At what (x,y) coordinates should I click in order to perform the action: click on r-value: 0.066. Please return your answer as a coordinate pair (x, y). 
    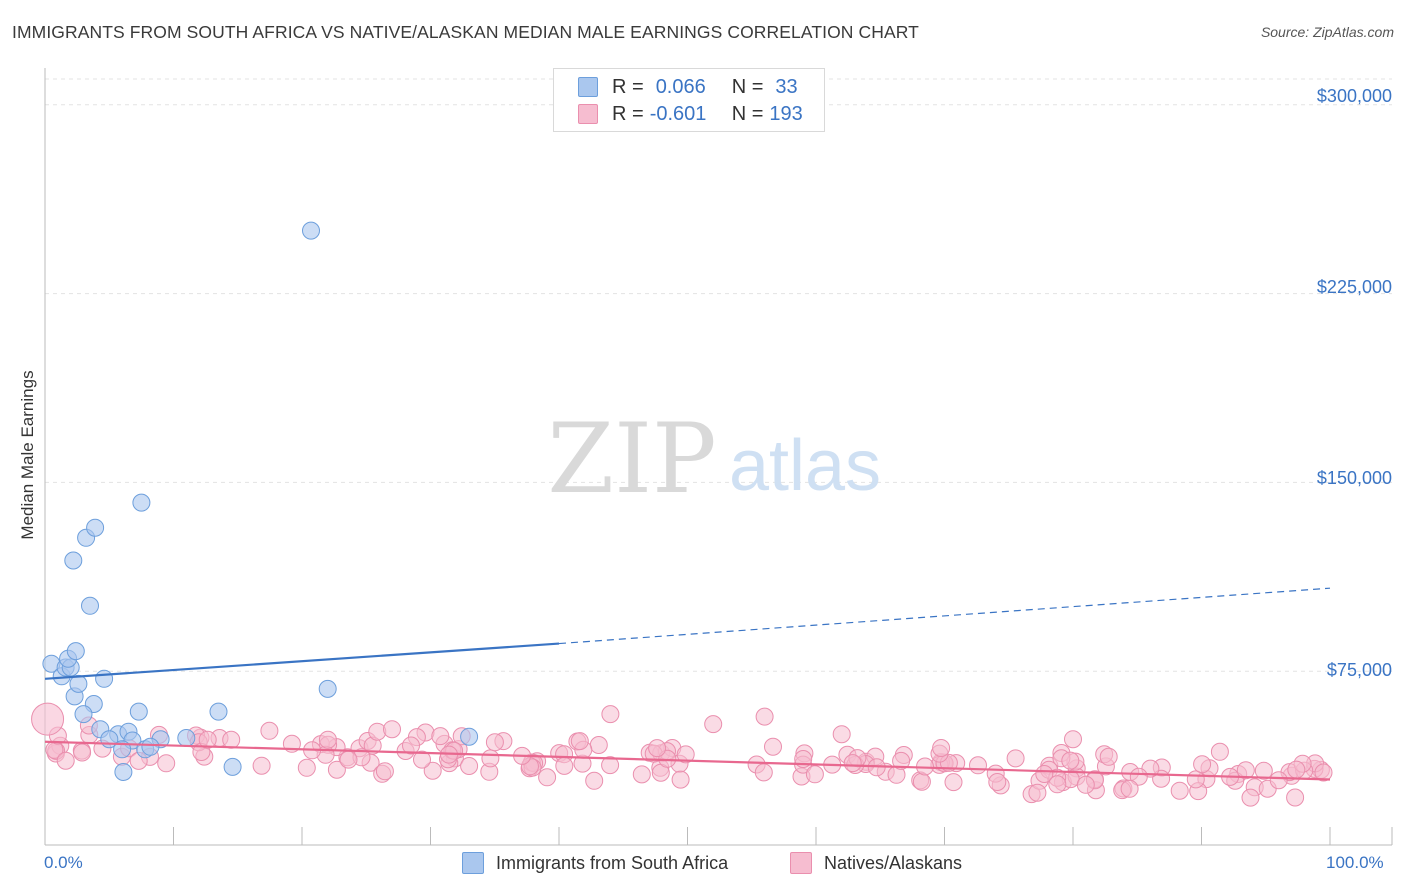
    Looking at the image, I should click on (680, 86).